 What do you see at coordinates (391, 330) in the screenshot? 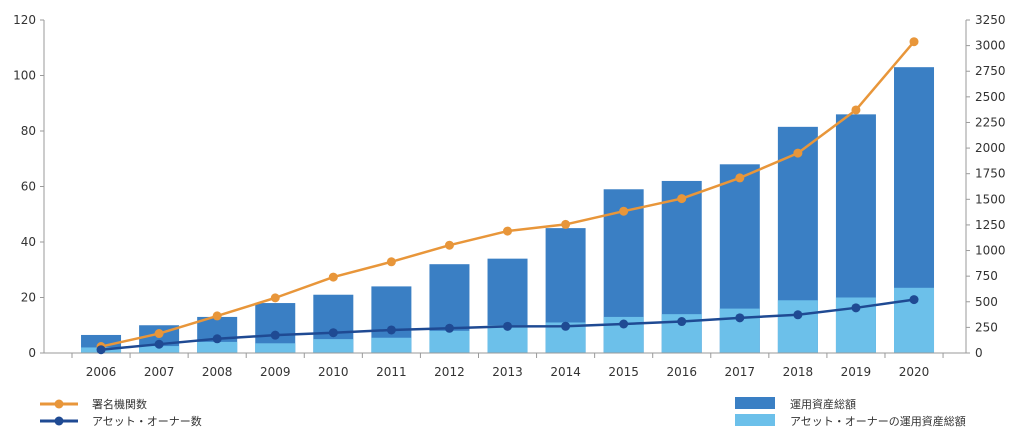
I see `point-asset-owner-count-2011` at bounding box center [391, 330].